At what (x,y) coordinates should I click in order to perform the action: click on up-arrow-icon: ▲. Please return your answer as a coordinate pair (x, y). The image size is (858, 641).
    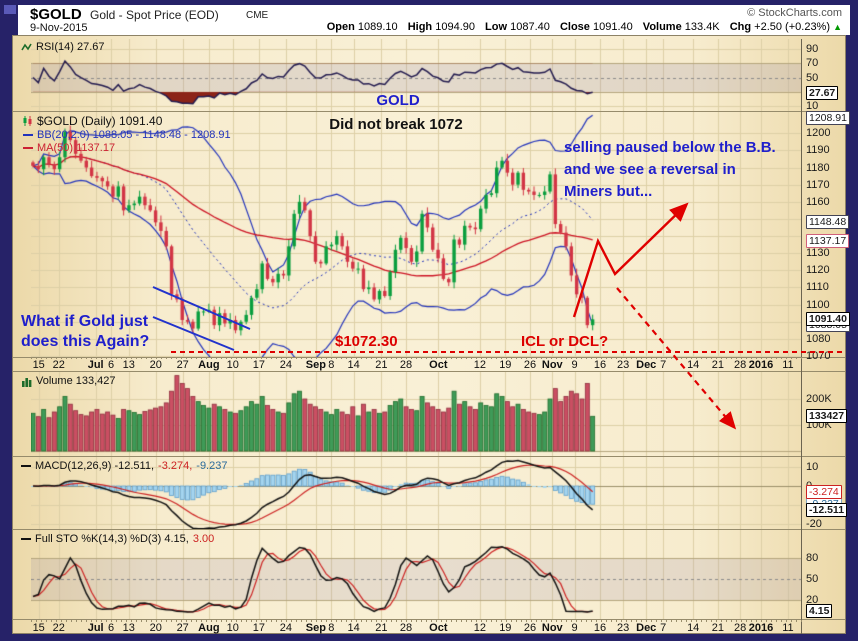
    Looking at the image, I should click on (837, 27).